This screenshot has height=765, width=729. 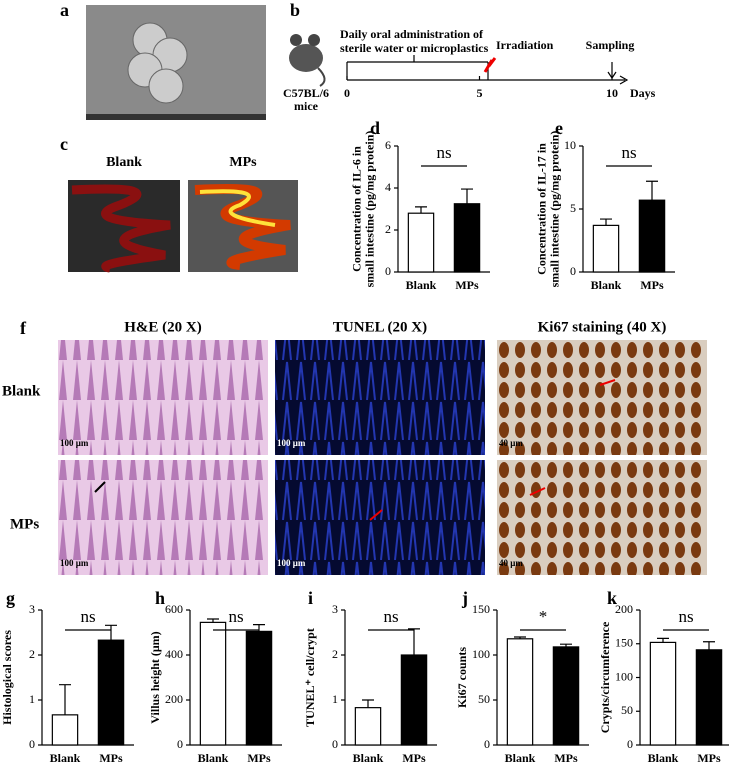 What do you see at coordinates (612, 93) in the screenshot?
I see `timeline-tick-label: 10` at bounding box center [612, 93].